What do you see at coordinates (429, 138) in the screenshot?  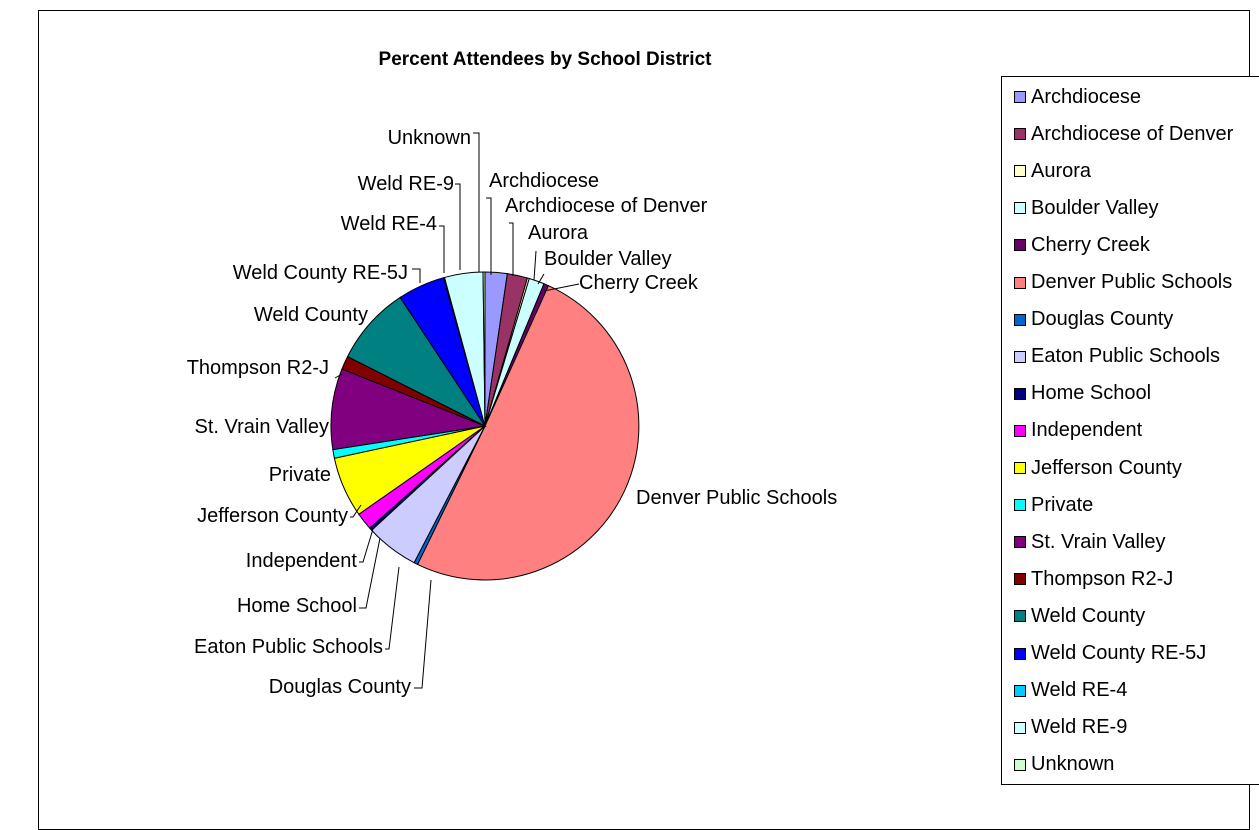 I see `slice-label: Unknown` at bounding box center [429, 138].